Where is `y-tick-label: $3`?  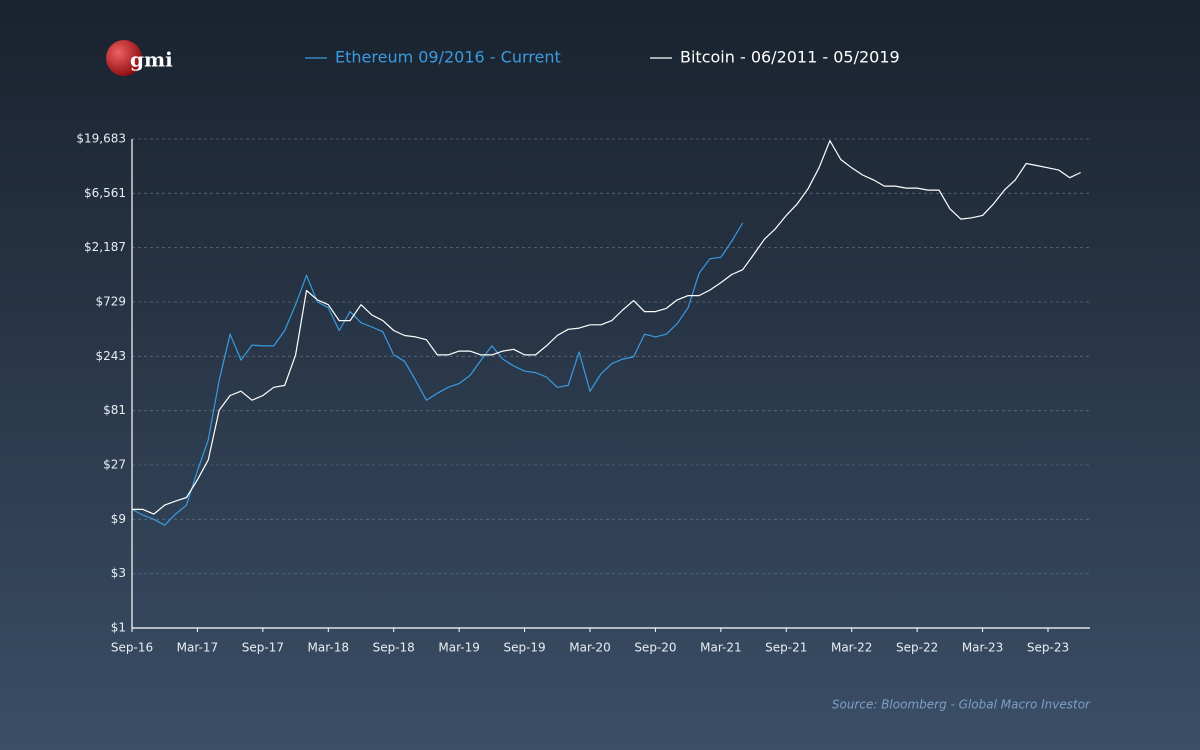 y-tick-label: $3 is located at coordinates (118, 573).